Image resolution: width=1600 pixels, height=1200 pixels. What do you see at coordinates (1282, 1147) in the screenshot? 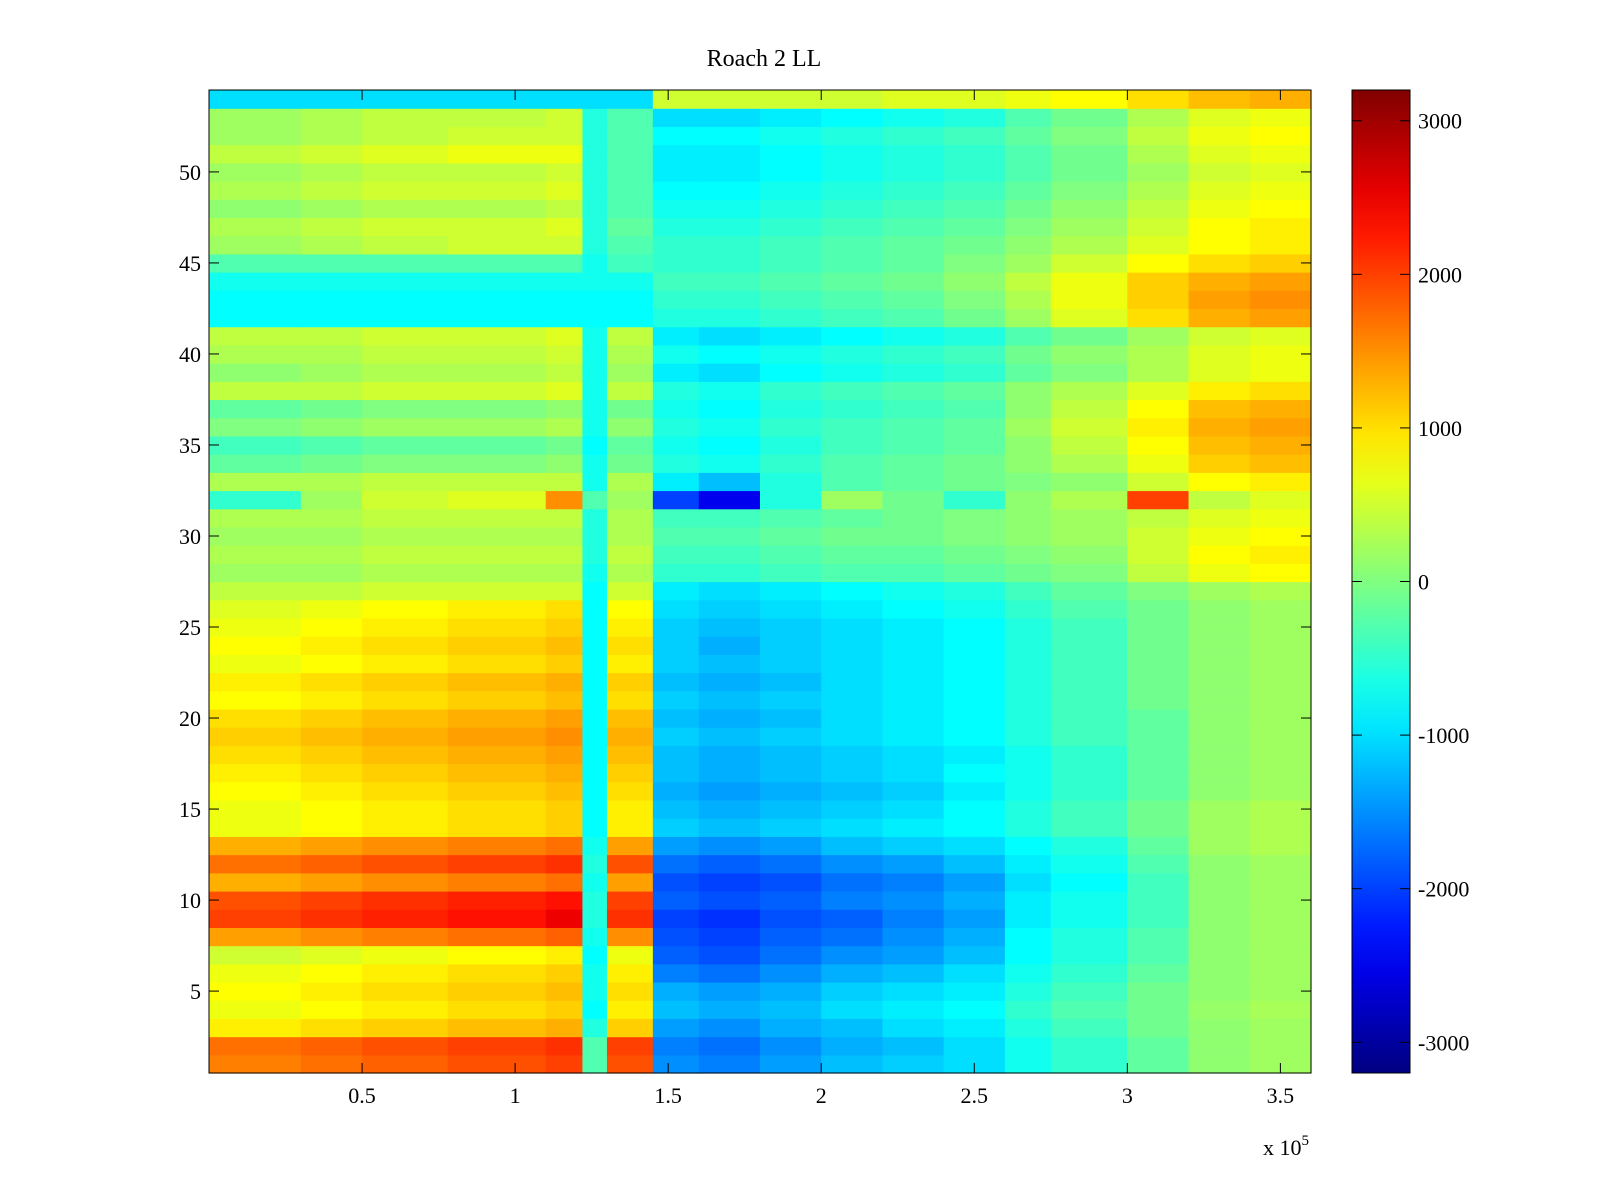
I see `x-multiplier-base: x 10` at bounding box center [1282, 1147].